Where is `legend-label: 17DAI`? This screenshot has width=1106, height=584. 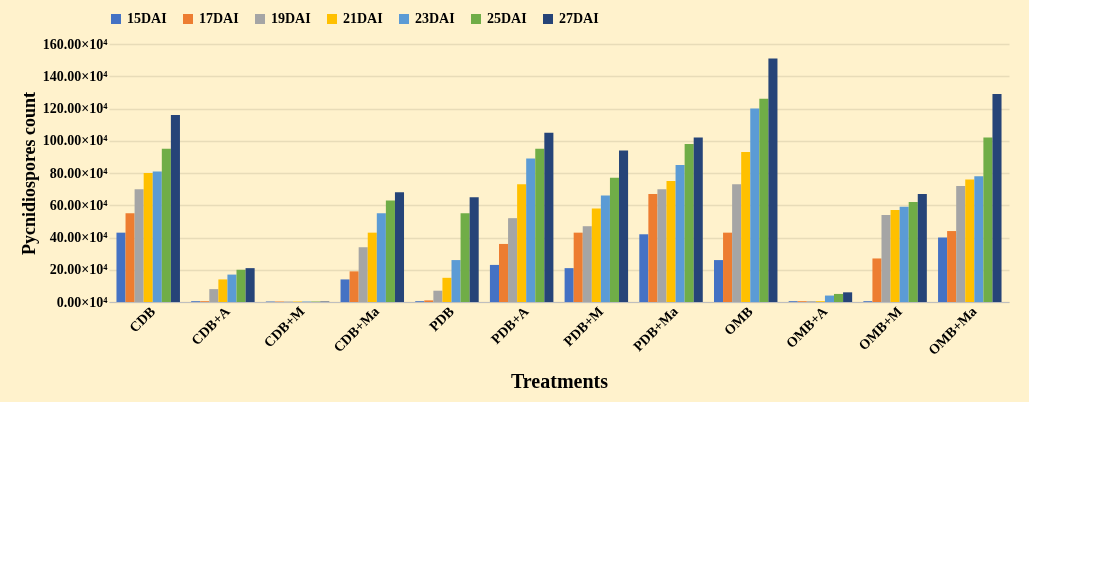 legend-label: 17DAI is located at coordinates (219, 18).